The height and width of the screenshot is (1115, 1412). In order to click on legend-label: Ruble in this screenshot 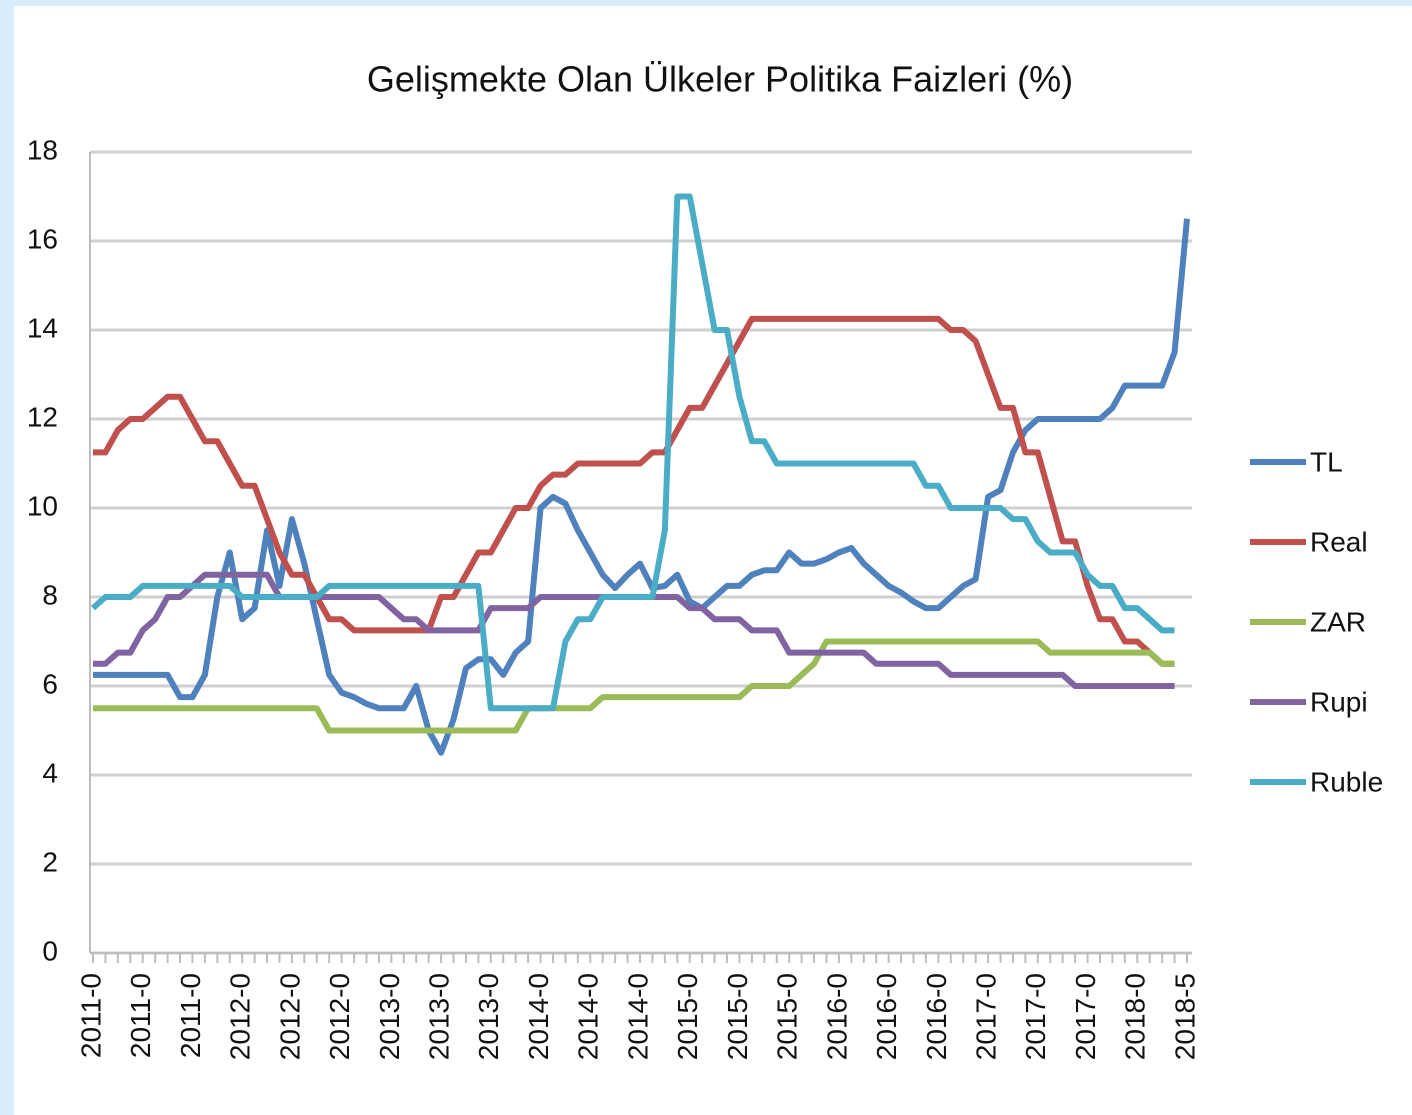, I will do `click(1346, 781)`.